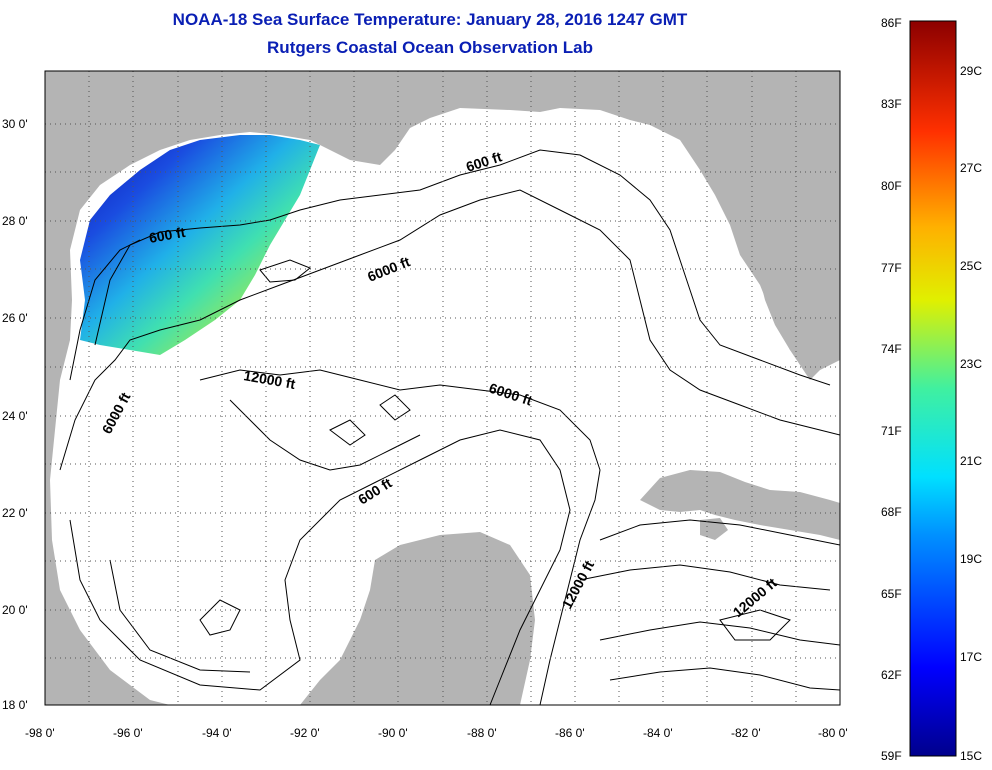 Image resolution: width=992 pixels, height=770 pixels. What do you see at coordinates (971, 413) in the screenshot?
I see `colorbar-c-labels: 29C 27C 25C 23C 21C 19C 17C 15C` at bounding box center [971, 413].